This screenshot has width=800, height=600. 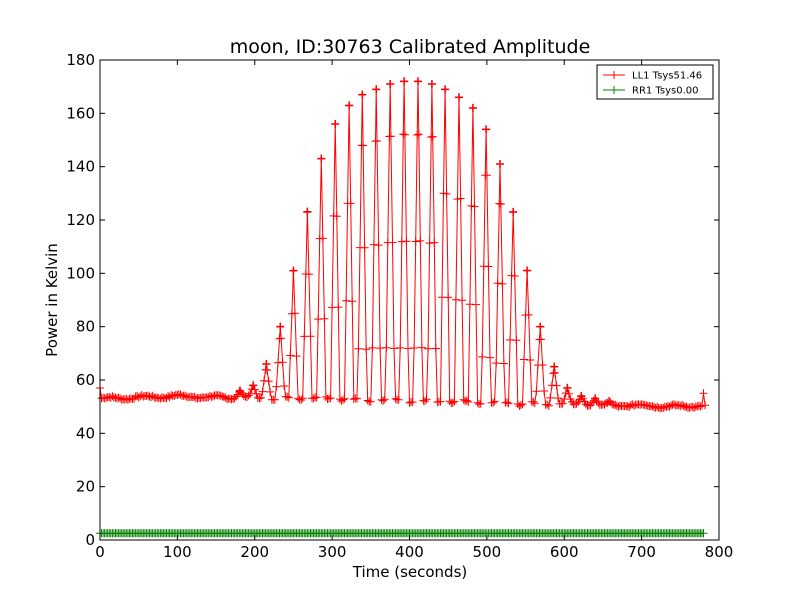 What do you see at coordinates (719, 552) in the screenshot?
I see `x-tick-label: 800` at bounding box center [719, 552].